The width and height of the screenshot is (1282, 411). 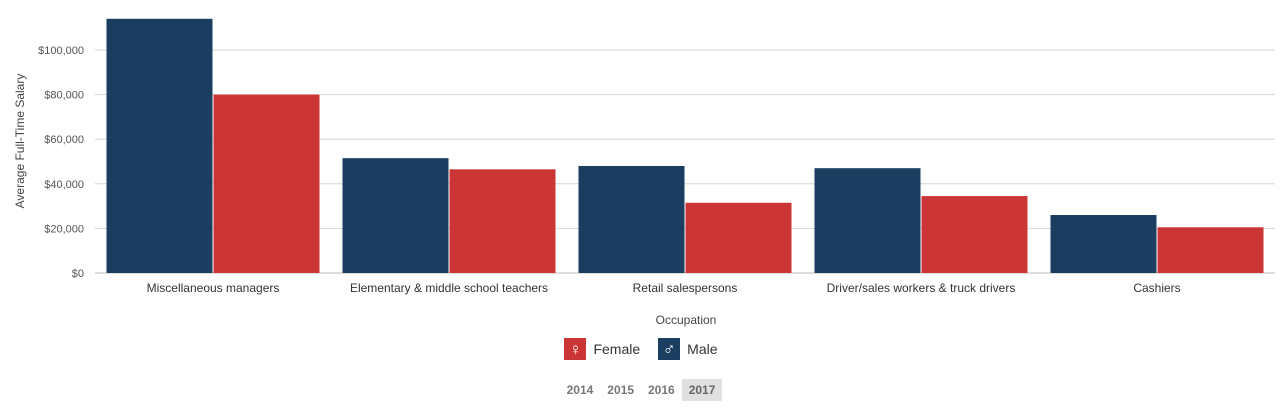 What do you see at coordinates (702, 349) in the screenshot?
I see `legend-label-male: Male` at bounding box center [702, 349].